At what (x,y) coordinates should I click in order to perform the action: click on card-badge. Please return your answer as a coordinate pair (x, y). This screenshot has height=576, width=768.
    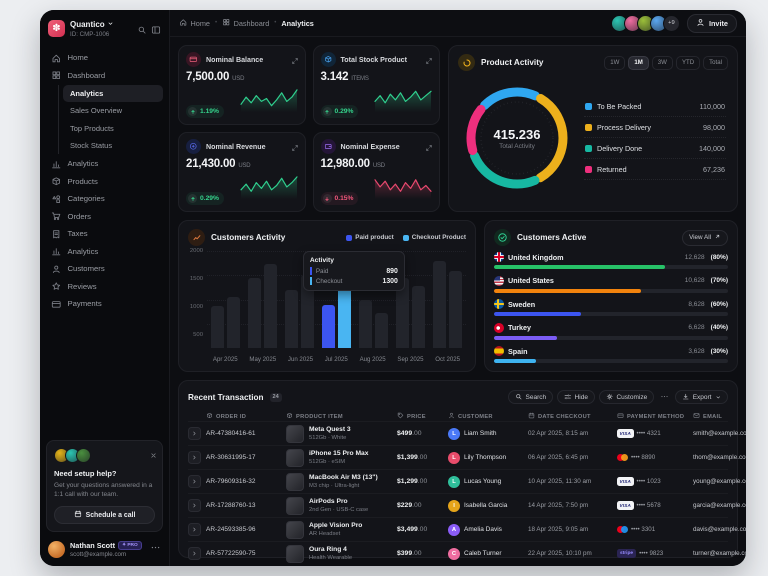
    Looking at the image, I should click on (622, 529).